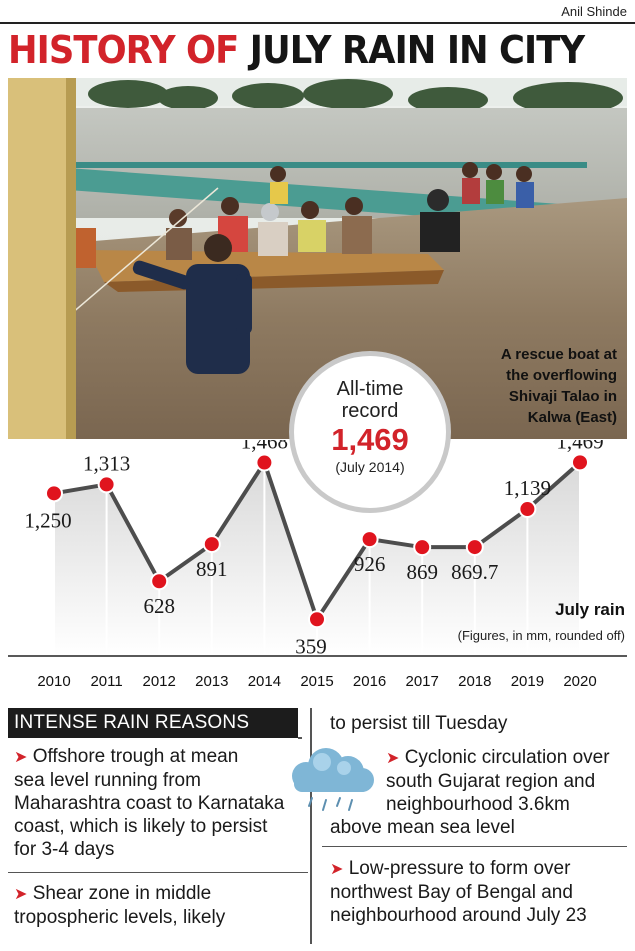 Image resolution: width=635 pixels, height=951 pixels. Describe the element at coordinates (474, 681) in the screenshot. I see `x-tick-label: 2018` at that location.